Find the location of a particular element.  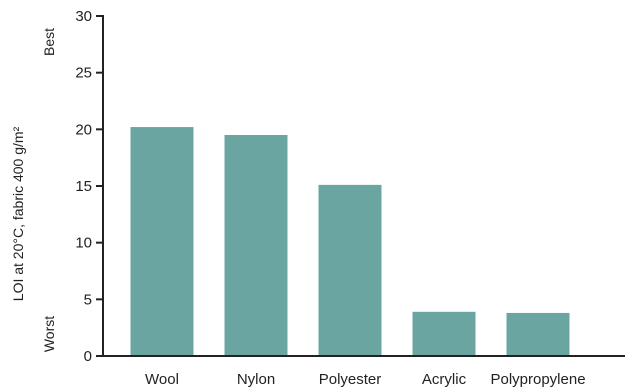

y-axis-ticks: 0 5 10 15 20 25 30 is located at coordinates (89, 186).